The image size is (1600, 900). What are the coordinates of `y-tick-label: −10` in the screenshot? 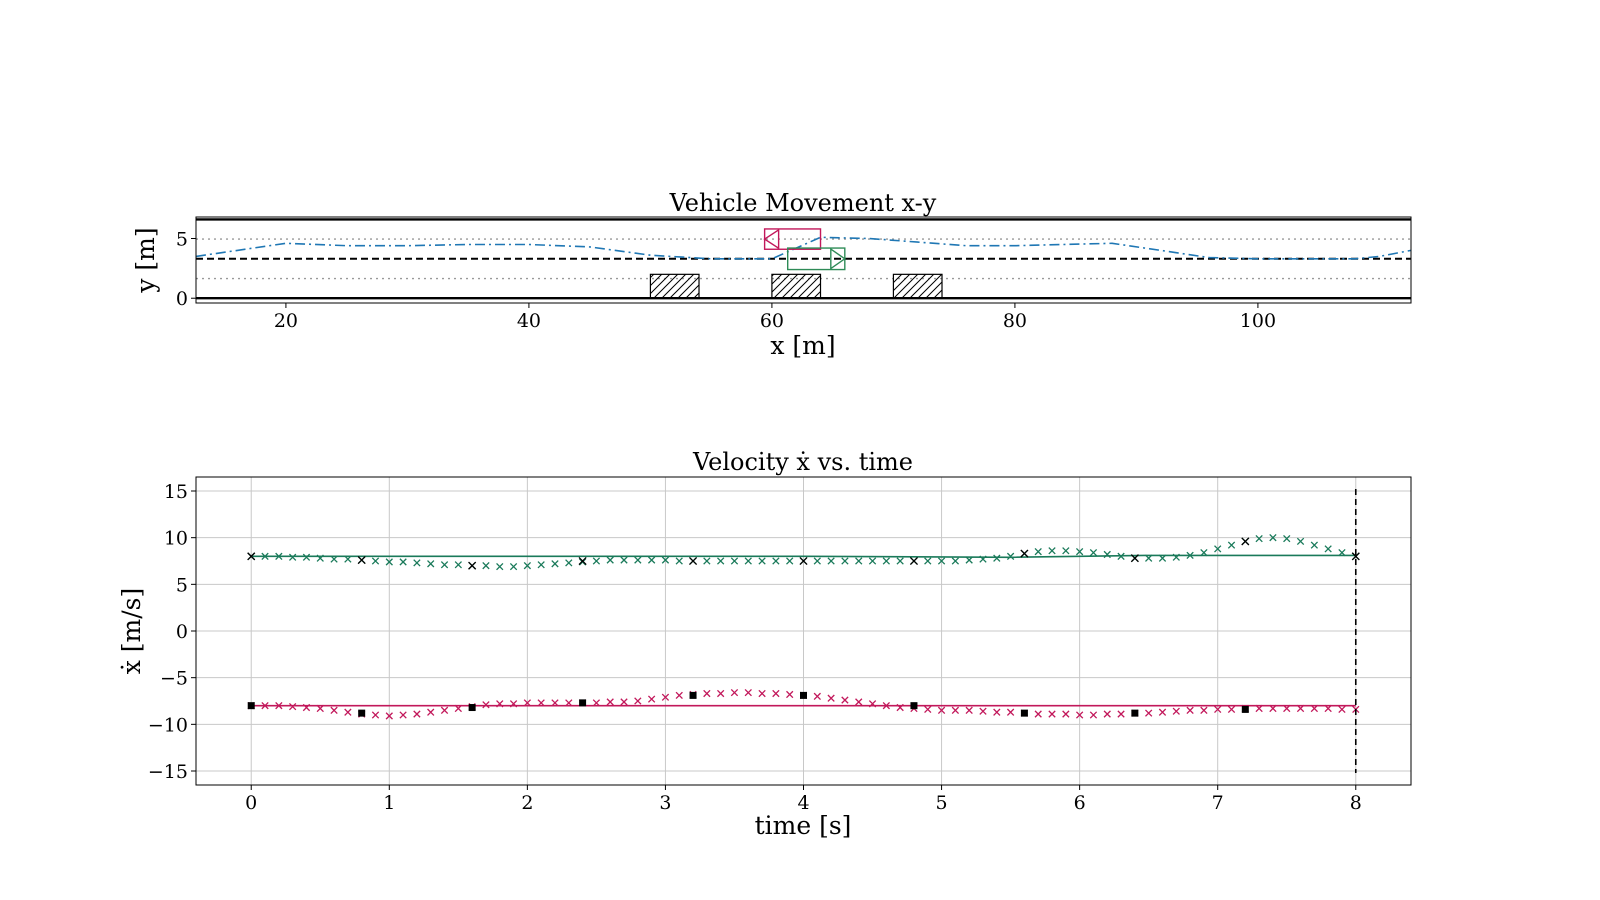 It's located at (168, 725).